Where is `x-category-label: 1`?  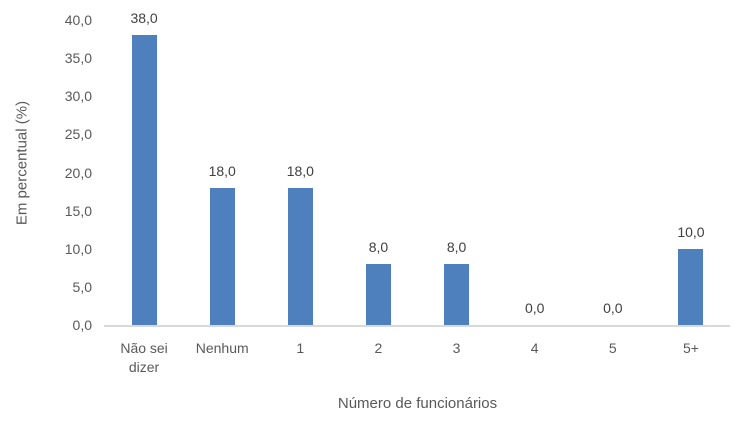
x-category-label: 1 is located at coordinates (300, 348).